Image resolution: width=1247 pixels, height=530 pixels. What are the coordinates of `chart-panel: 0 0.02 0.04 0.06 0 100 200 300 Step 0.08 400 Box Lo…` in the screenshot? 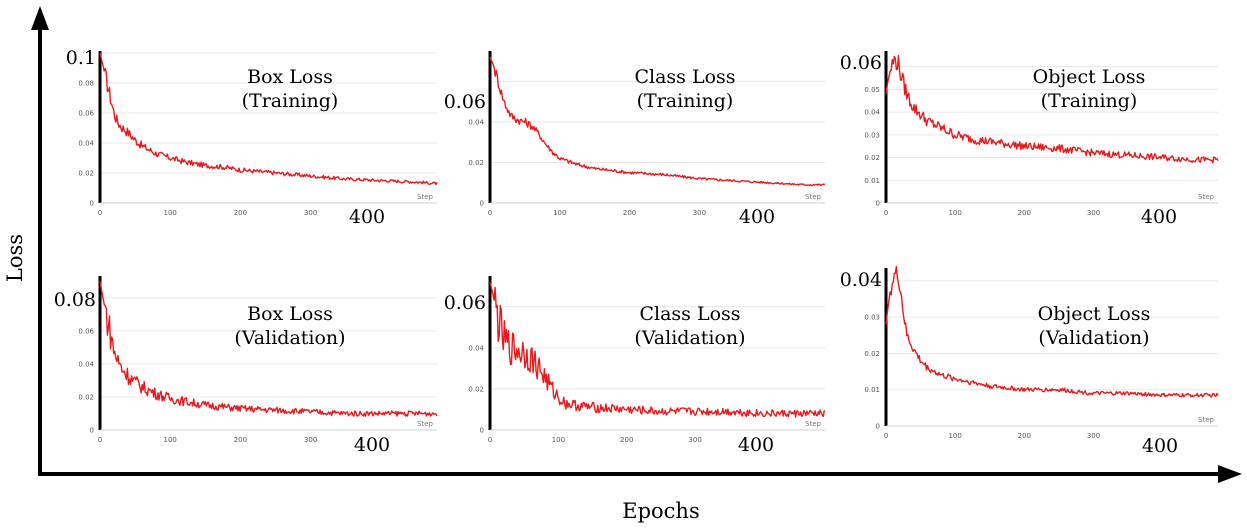 It's located at (246, 366).